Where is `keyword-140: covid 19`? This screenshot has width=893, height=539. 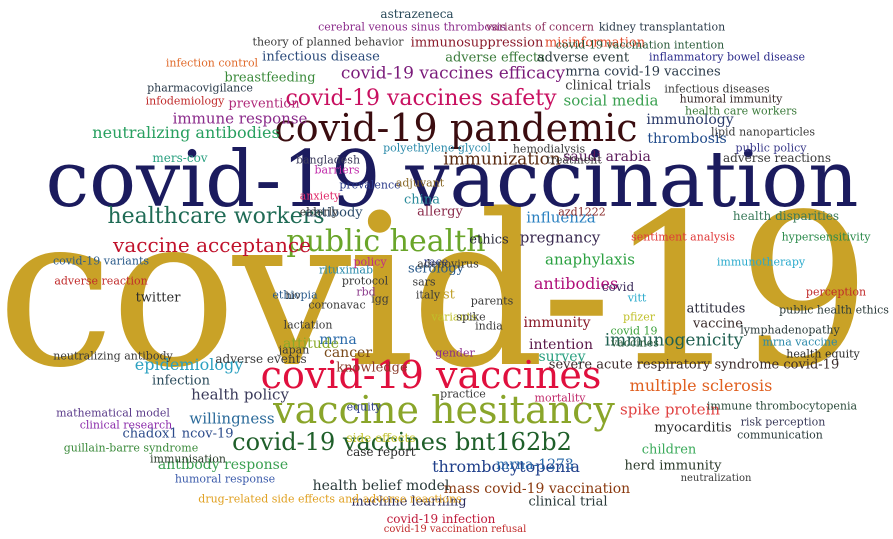 keyword-140: covid 19 is located at coordinates (634, 331).